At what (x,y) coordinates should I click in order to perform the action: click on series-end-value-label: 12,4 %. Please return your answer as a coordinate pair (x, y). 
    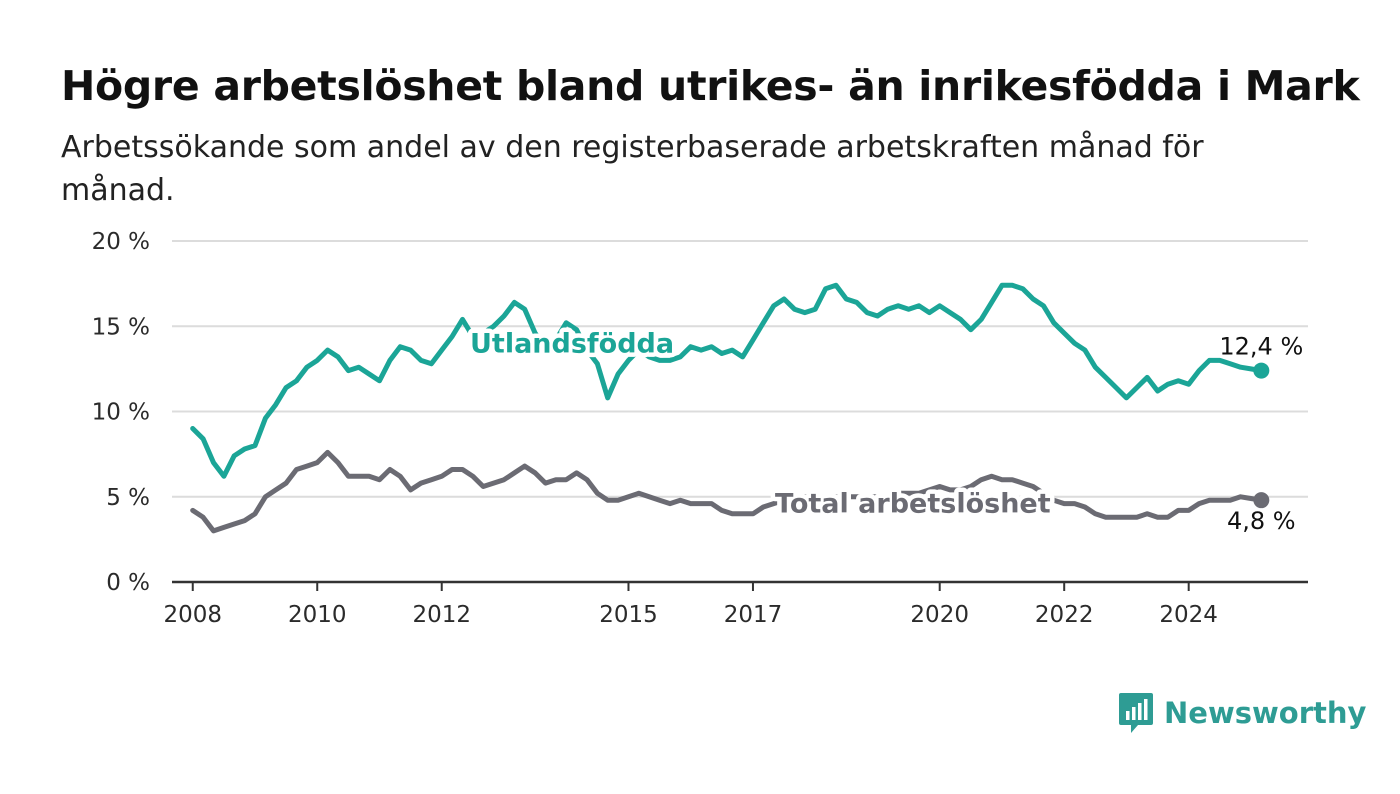
    Looking at the image, I should click on (1261, 347).